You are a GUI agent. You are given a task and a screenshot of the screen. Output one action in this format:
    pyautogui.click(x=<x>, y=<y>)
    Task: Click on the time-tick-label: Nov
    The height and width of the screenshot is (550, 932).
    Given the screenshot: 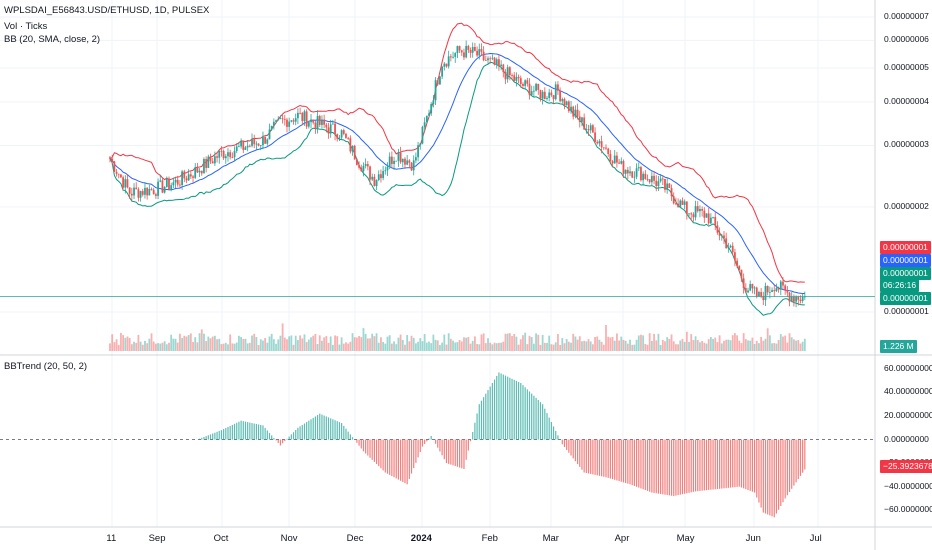 What is the action you would take?
    pyautogui.click(x=289, y=538)
    